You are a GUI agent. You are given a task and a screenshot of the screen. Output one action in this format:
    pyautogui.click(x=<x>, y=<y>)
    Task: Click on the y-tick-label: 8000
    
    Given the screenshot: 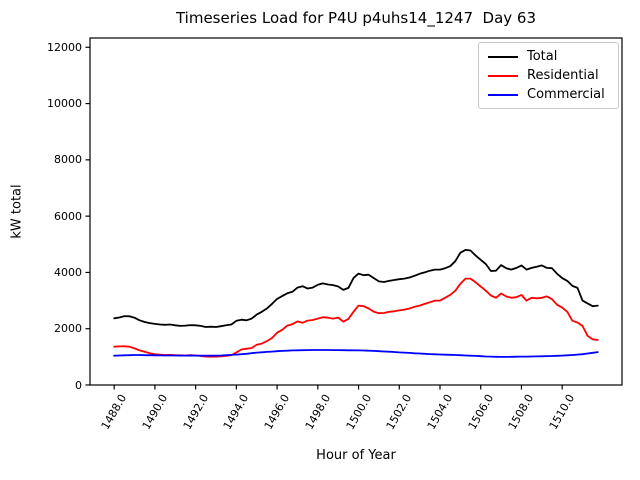 What is the action you would take?
    pyautogui.click(x=68, y=160)
    